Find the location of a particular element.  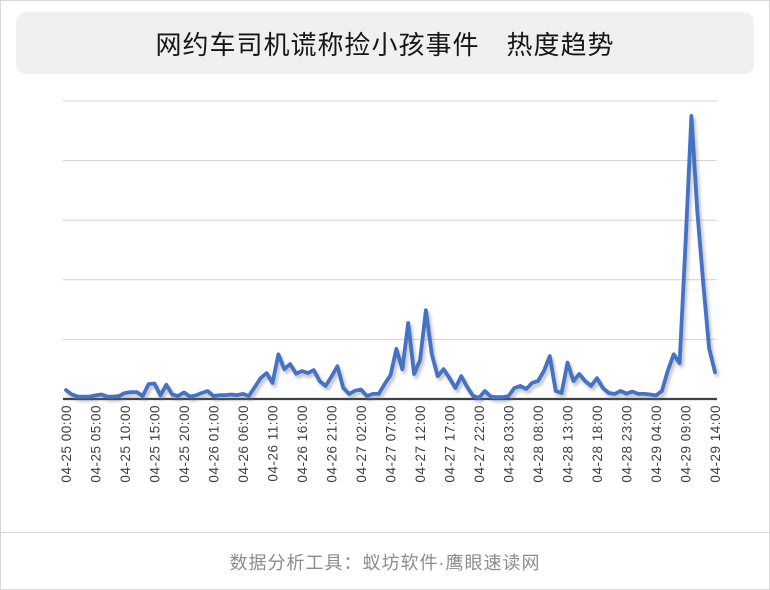

chart-title-box: 网约车司机谎称捡小孩事件 热度趋势 is located at coordinates (385, 43).